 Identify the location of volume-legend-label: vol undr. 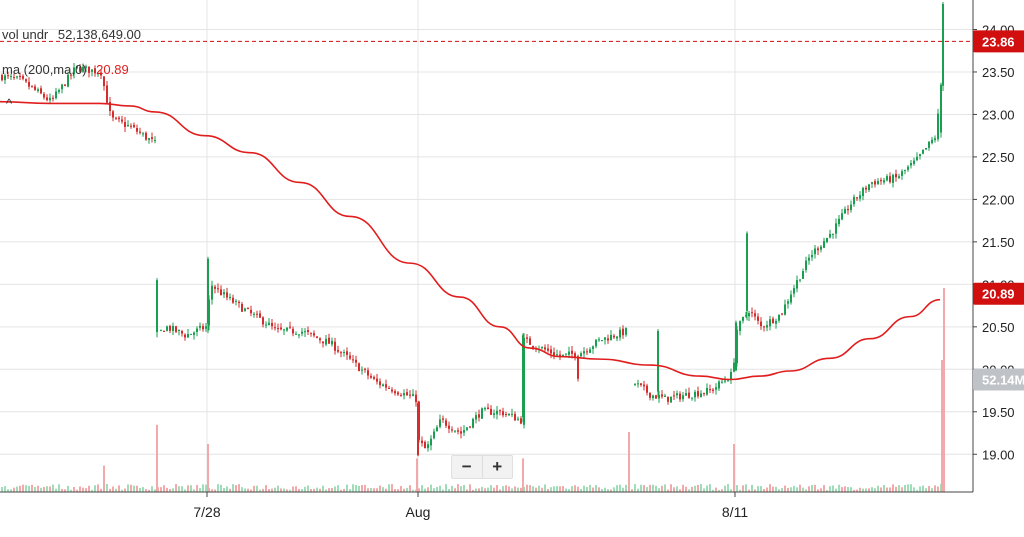
(25, 34).